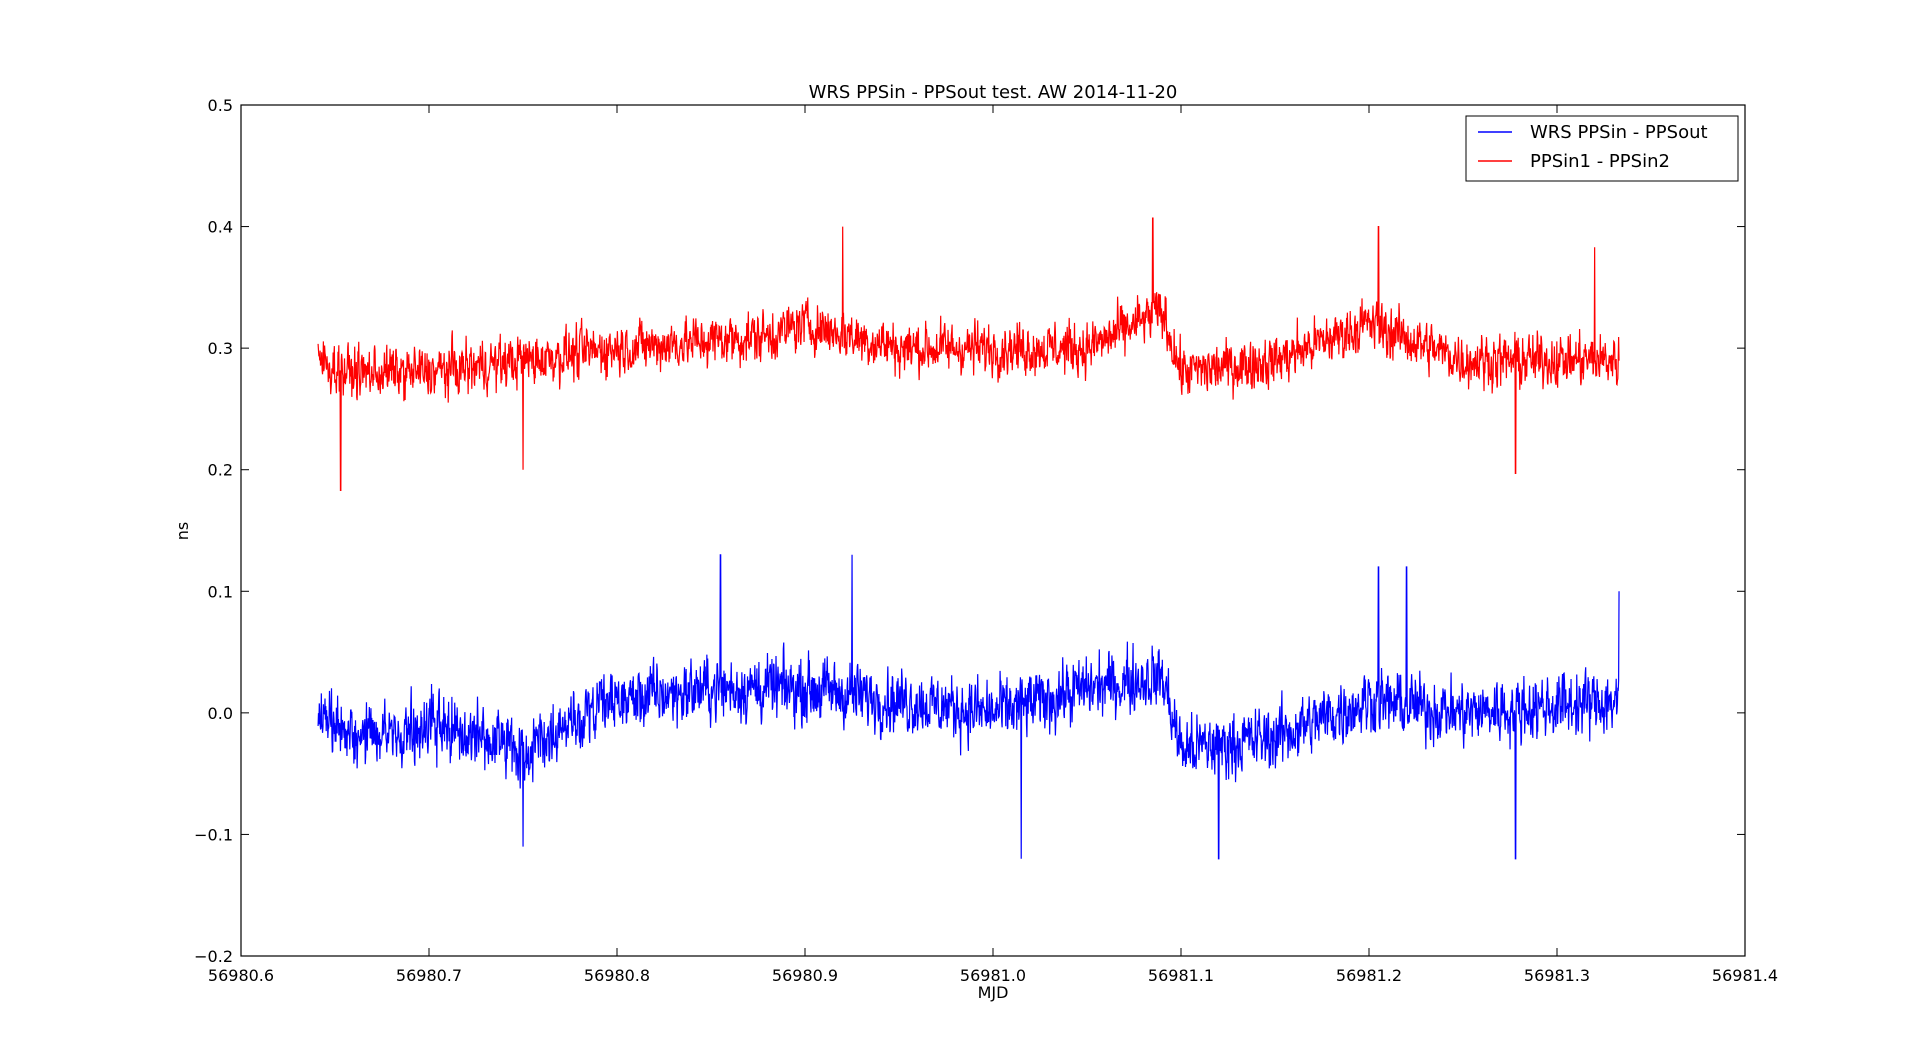  What do you see at coordinates (213, 956) in the screenshot?
I see `y-tick-label: −0.2` at bounding box center [213, 956].